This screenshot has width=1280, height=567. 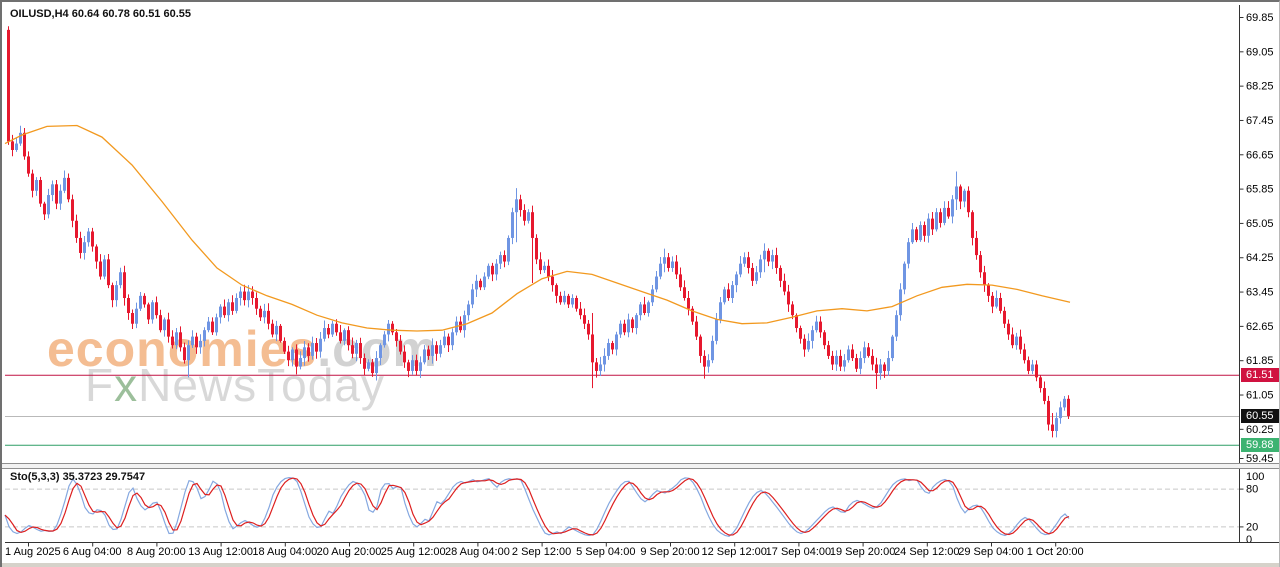 What do you see at coordinates (621, 506) in the screenshot?
I see `stochastic-pane` at bounding box center [621, 506].